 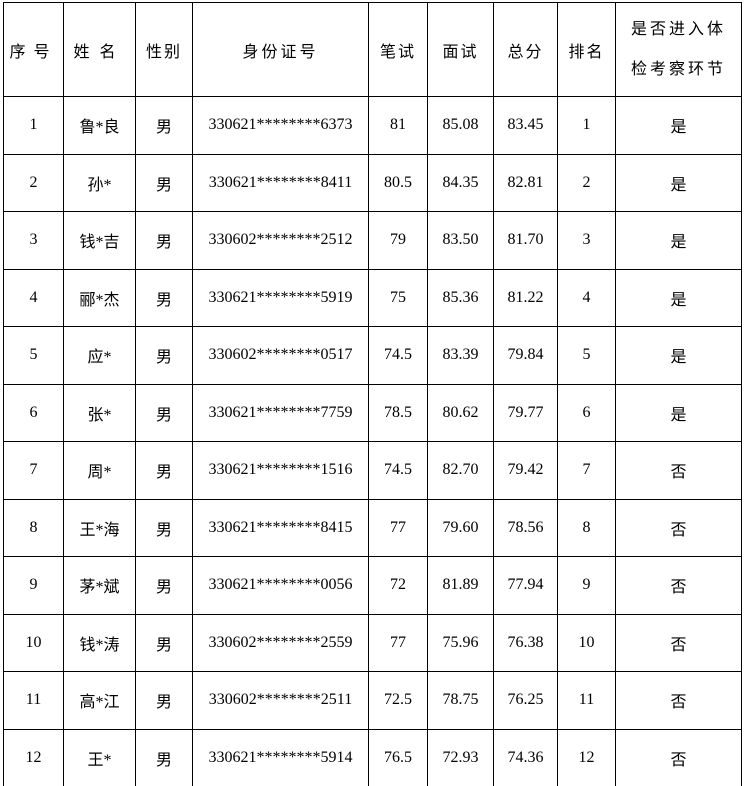 What do you see at coordinates (398, 585) in the screenshot?
I see `cell-written-score: 72` at bounding box center [398, 585].